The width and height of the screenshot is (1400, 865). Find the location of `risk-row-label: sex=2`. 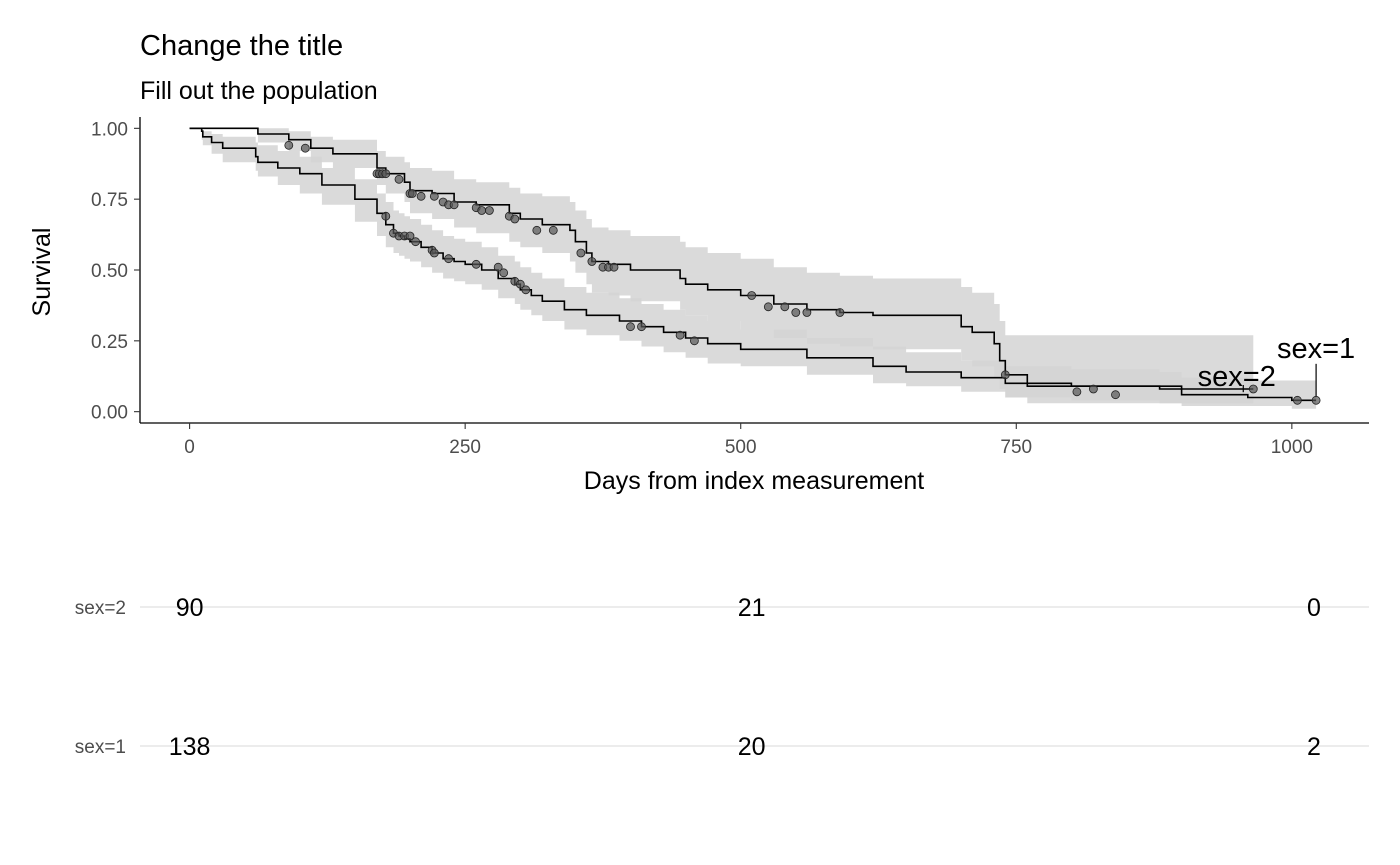

risk-row-label: sex=2 is located at coordinates (100, 608).